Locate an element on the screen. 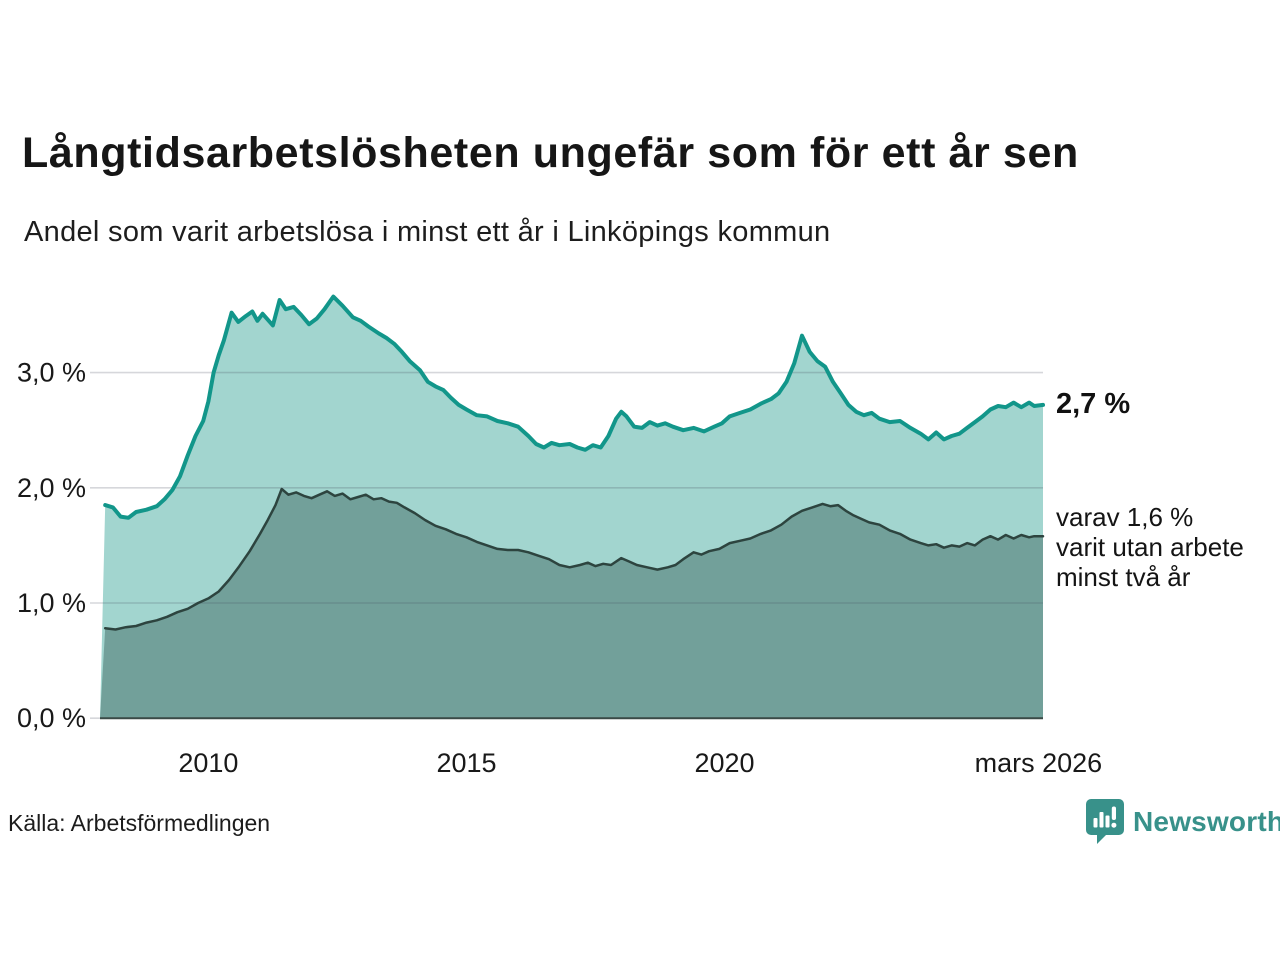  x-tick-label: 2020 is located at coordinates (724, 763).